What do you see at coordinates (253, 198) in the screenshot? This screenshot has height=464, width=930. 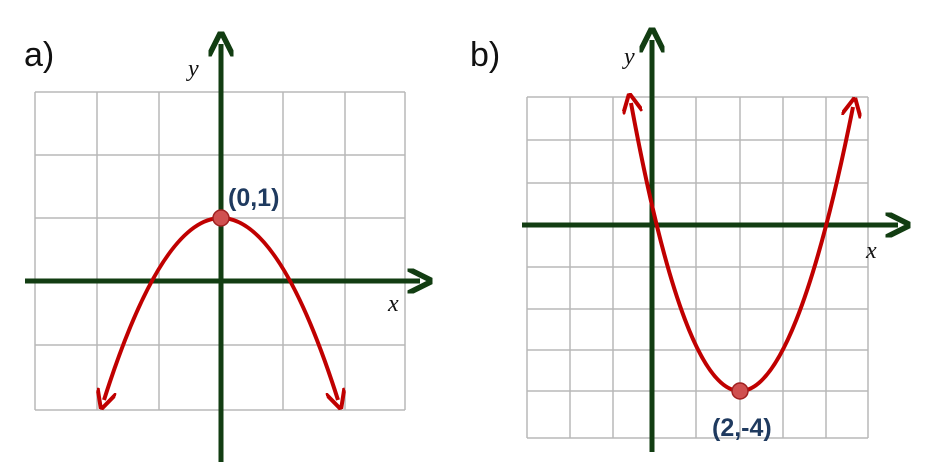 I see `vertex-label: (0,1)` at bounding box center [253, 198].